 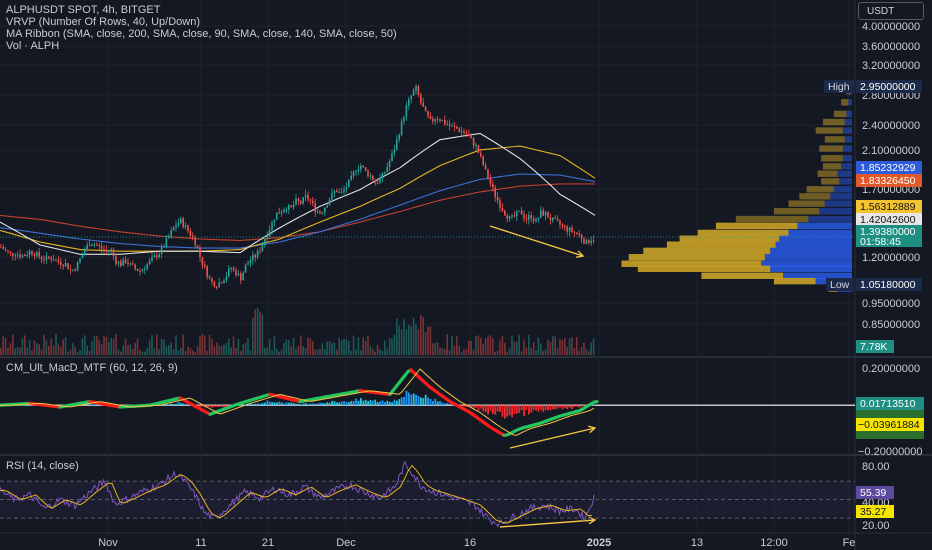 I want to click on symbol-title: ALPHUSDT SPOT, 4h, BITGET, so click(x=83, y=10).